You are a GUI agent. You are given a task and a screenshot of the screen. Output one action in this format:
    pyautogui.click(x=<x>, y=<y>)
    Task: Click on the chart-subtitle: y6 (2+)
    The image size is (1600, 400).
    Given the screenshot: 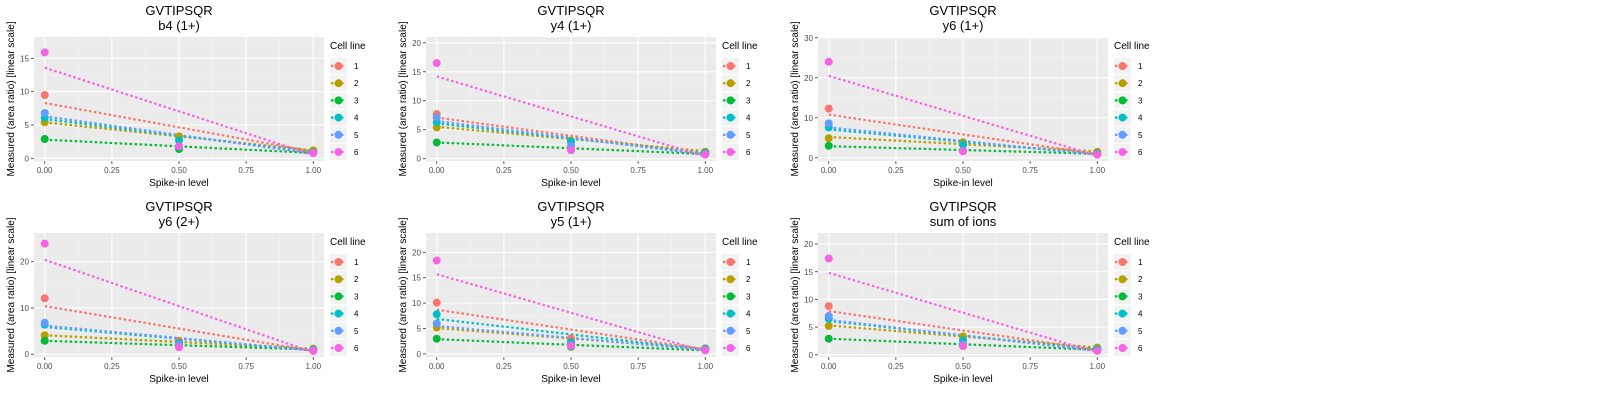 What is the action you would take?
    pyautogui.click(x=179, y=221)
    